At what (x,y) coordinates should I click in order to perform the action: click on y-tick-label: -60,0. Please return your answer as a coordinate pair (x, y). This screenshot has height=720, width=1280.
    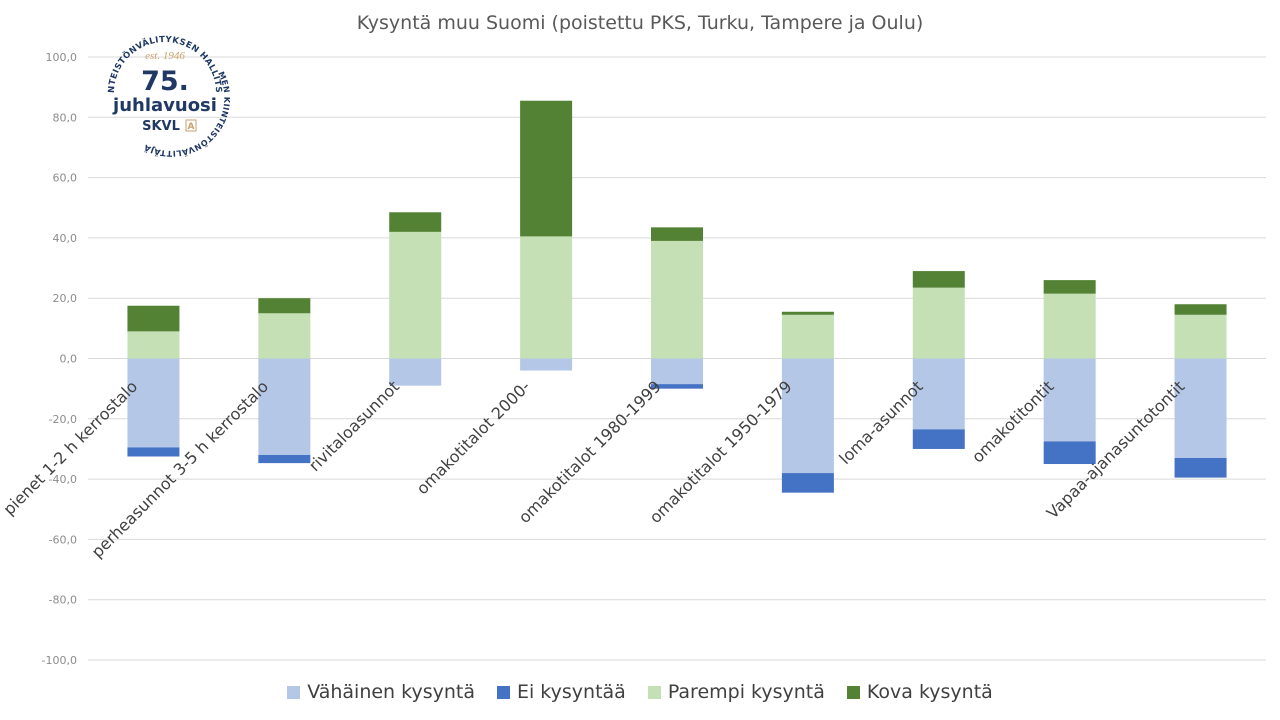
    Looking at the image, I should click on (63, 539).